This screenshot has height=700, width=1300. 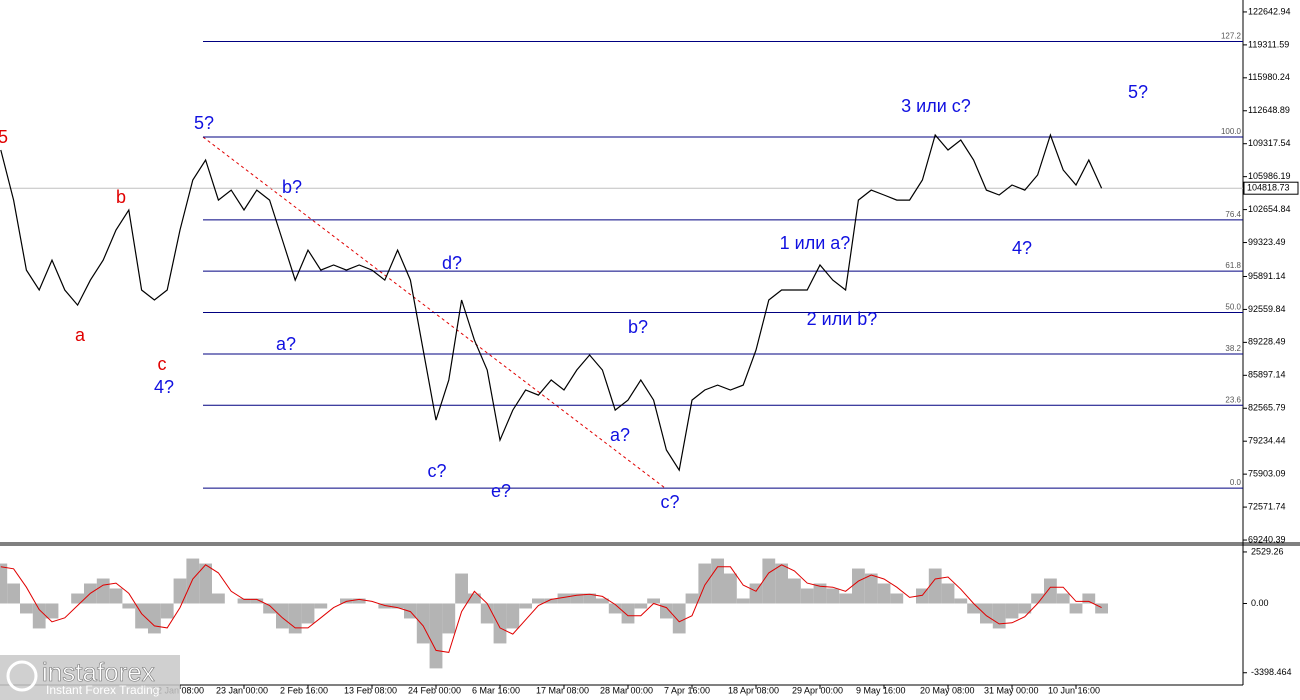 I want to click on fib-label: 38.2, so click(x=1233, y=348).